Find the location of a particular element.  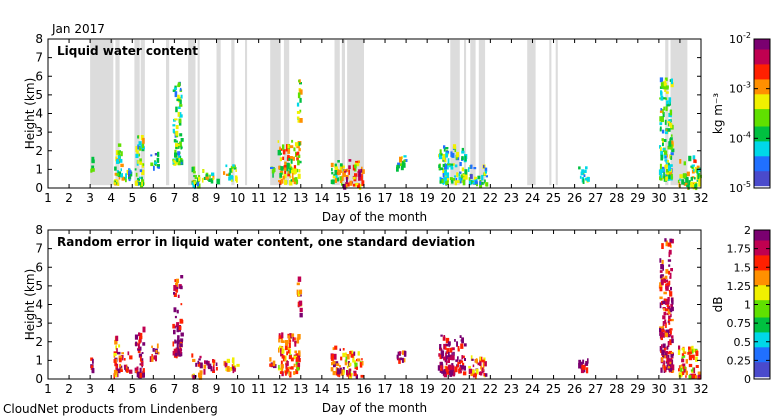

period-label: Jan 2017 is located at coordinates (78, 29).